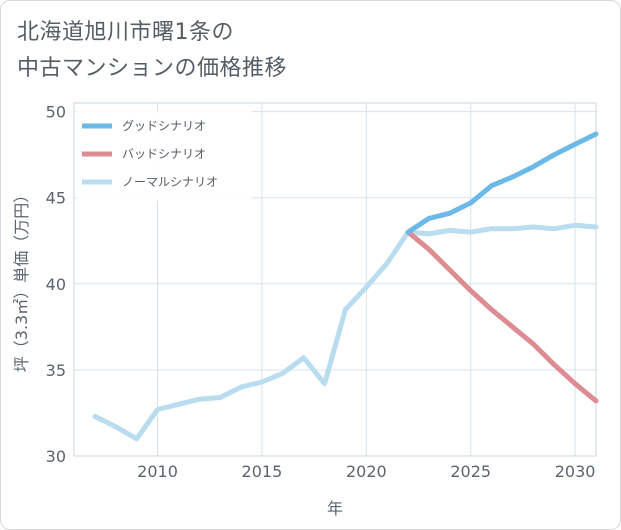 The width and height of the screenshot is (621, 530). I want to click on y-tick-labels: 30 35 40 45 50, so click(56, 284).